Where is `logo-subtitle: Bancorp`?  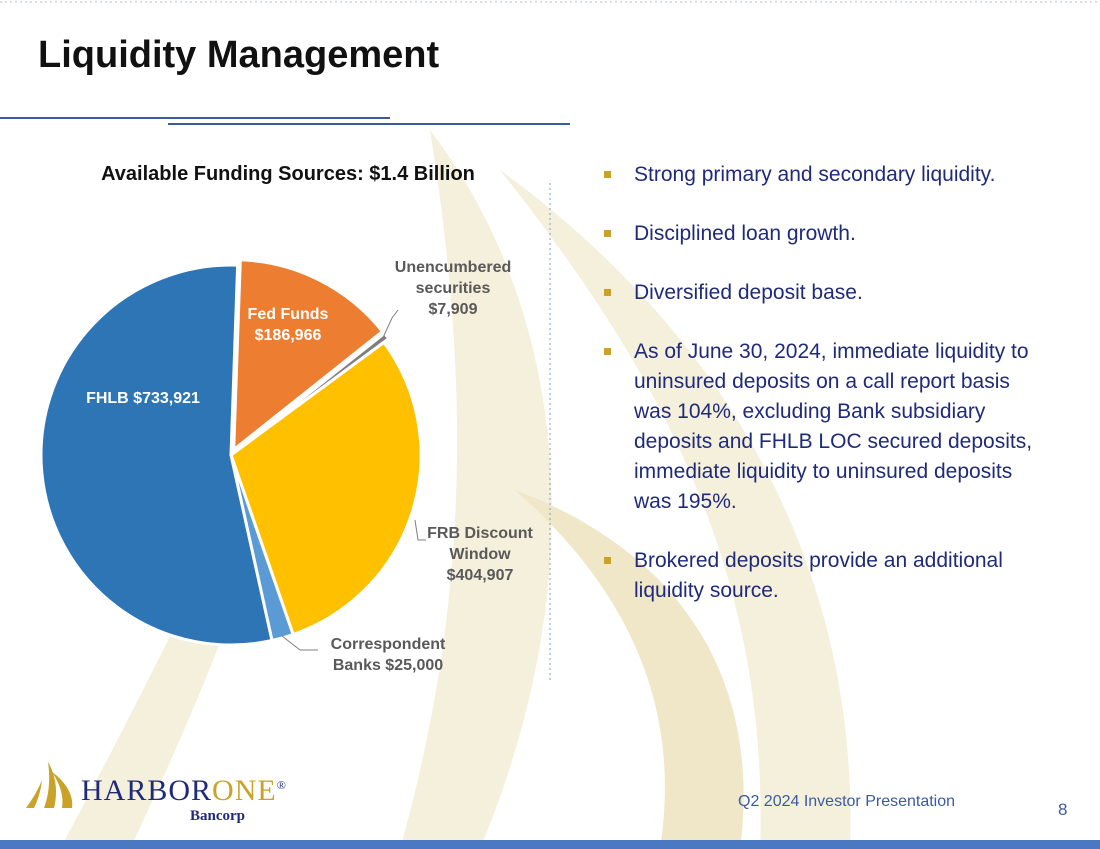 logo-subtitle: Bancorp is located at coordinates (218, 816).